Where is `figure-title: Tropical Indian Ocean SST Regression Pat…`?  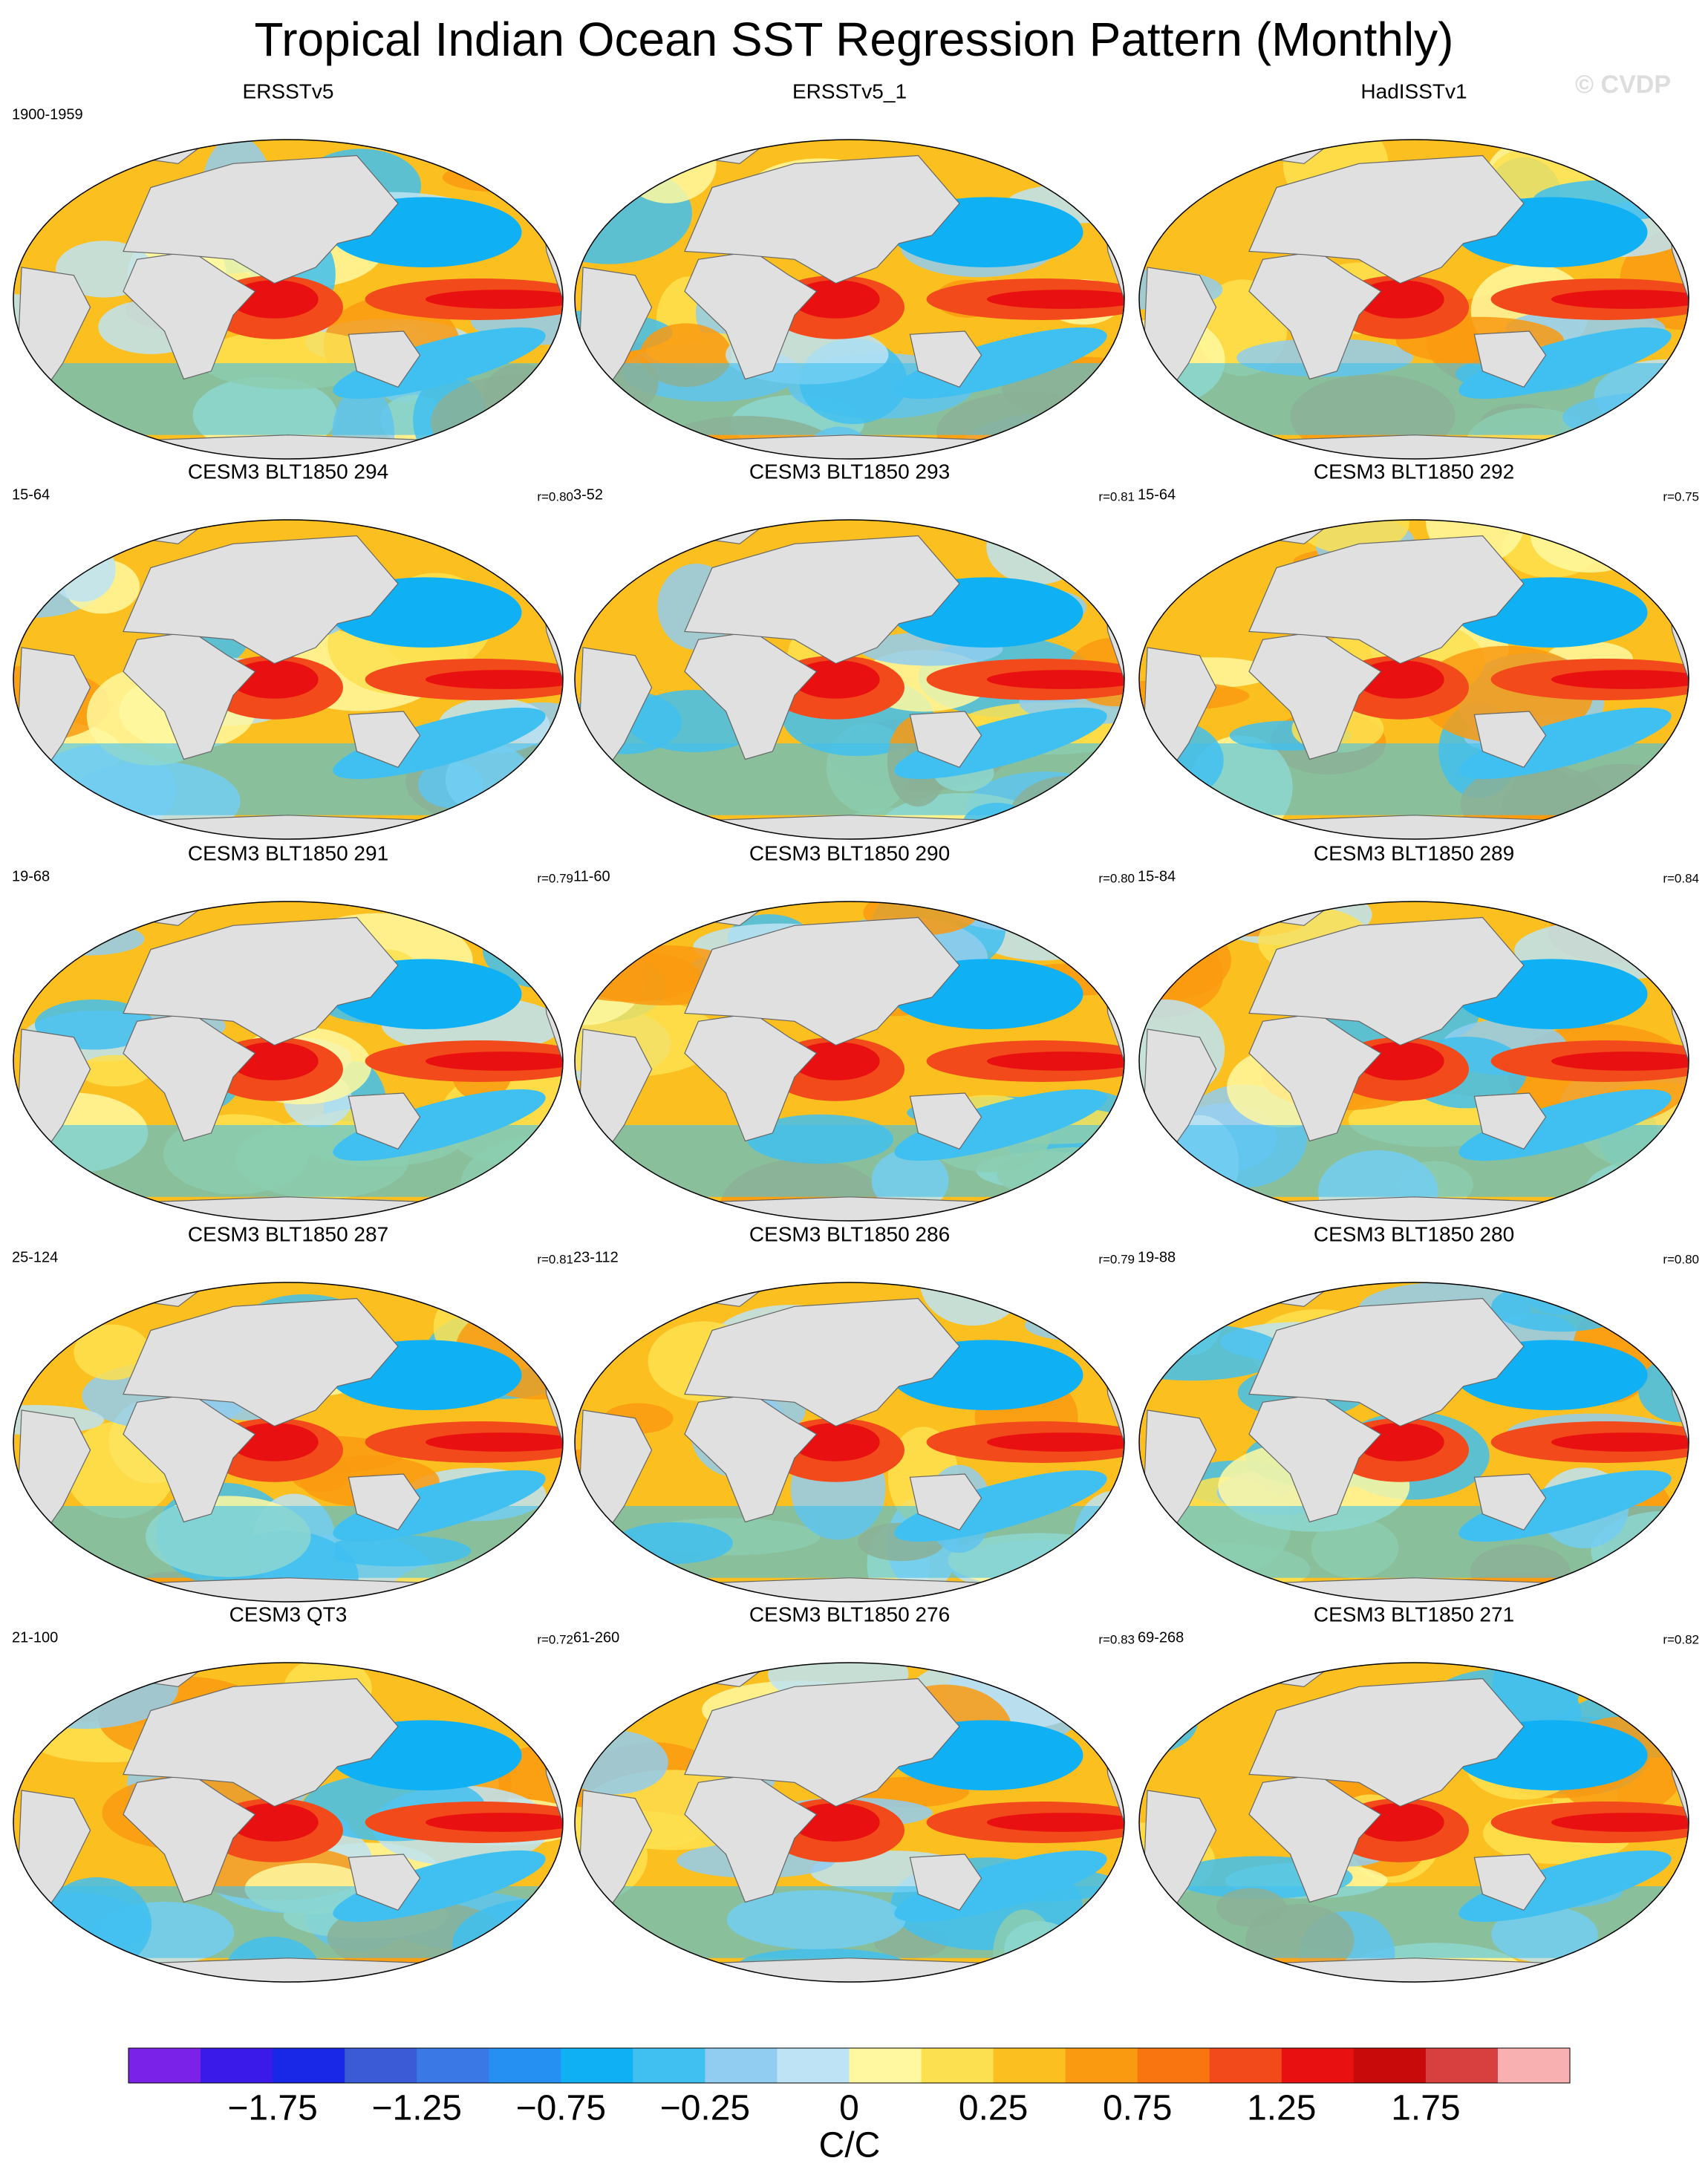
figure-title: Tropical Indian Ocean SST Regression Pat… is located at coordinates (854, 39).